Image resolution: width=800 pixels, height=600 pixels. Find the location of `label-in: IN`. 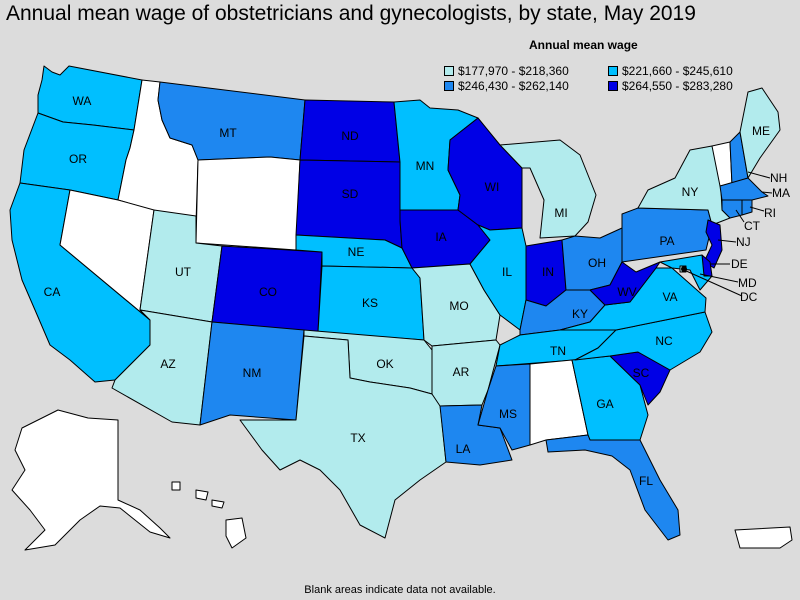

label-in: IN is located at coordinates (548, 272).